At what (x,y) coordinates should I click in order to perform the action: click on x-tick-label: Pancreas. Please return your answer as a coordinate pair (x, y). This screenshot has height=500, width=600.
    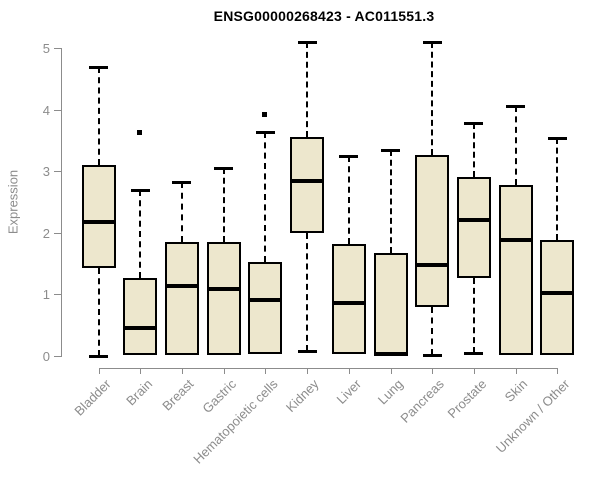
    Looking at the image, I should click on (422, 401).